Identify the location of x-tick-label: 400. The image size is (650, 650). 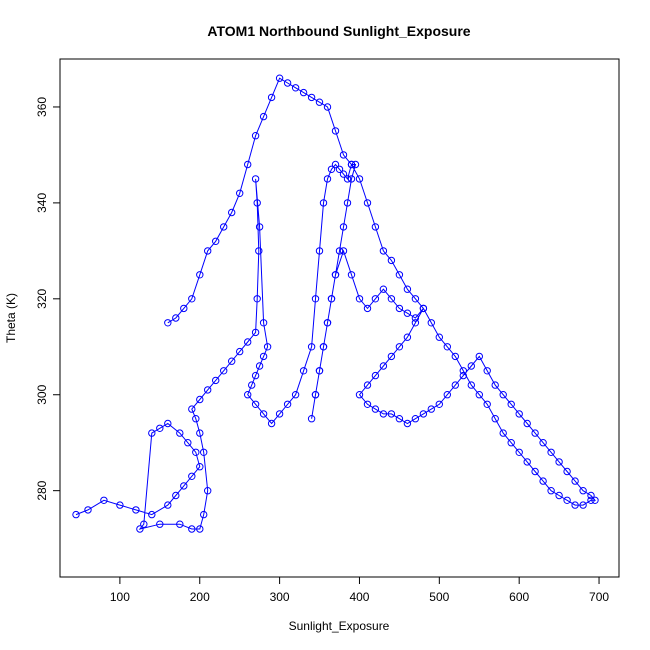
(359, 597).